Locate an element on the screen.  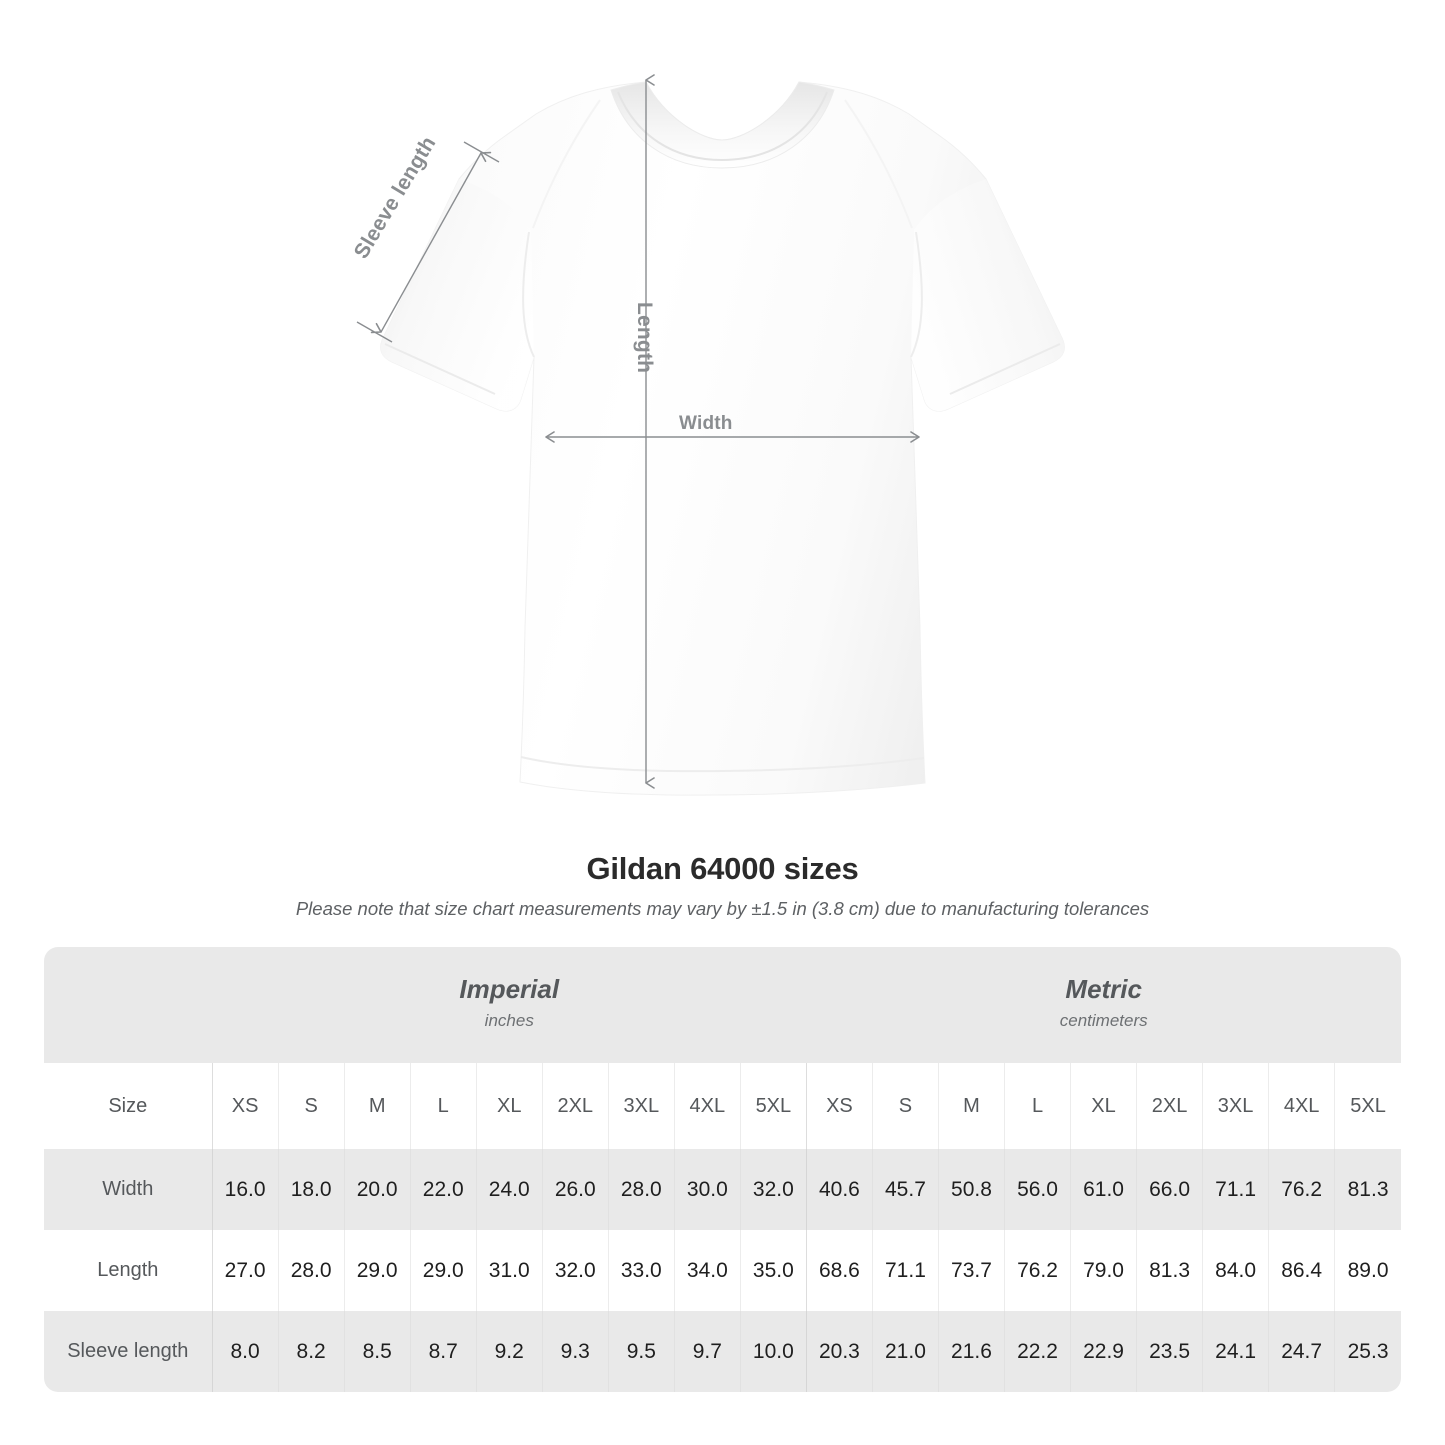
metric-unit-name: Metric is located at coordinates (1103, 988).